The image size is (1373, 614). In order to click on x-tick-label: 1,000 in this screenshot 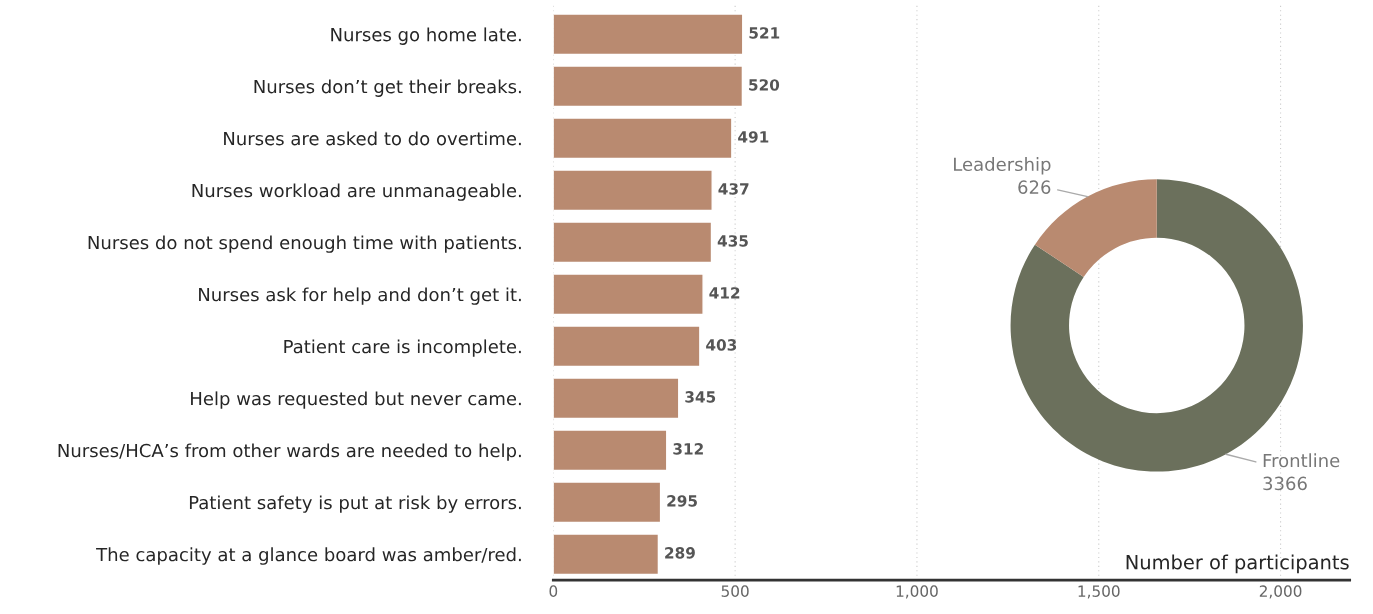, I will do `click(917, 592)`.